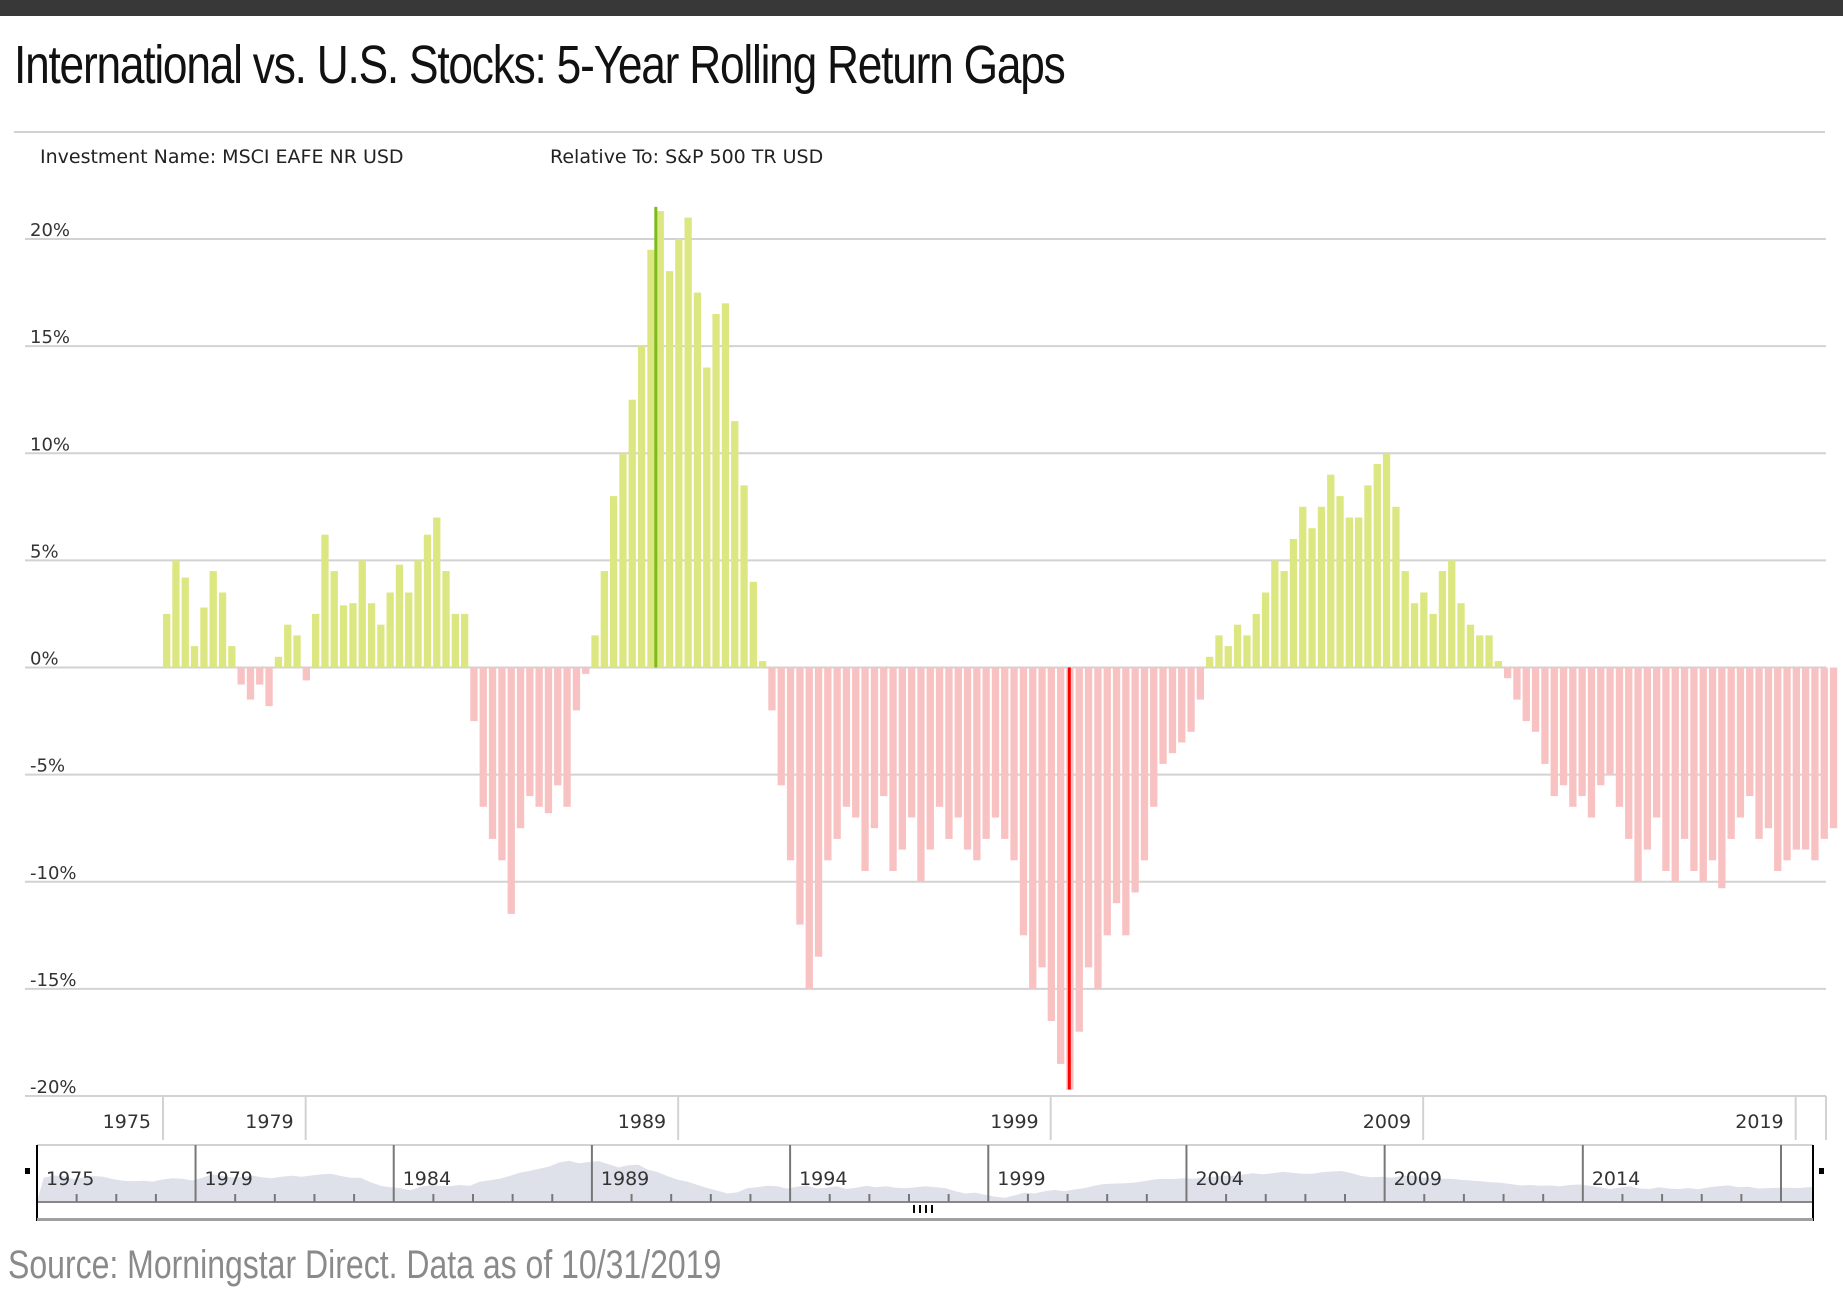 The height and width of the screenshot is (1298, 1843). I want to click on bar-min-highlight, so click(1069, 878).